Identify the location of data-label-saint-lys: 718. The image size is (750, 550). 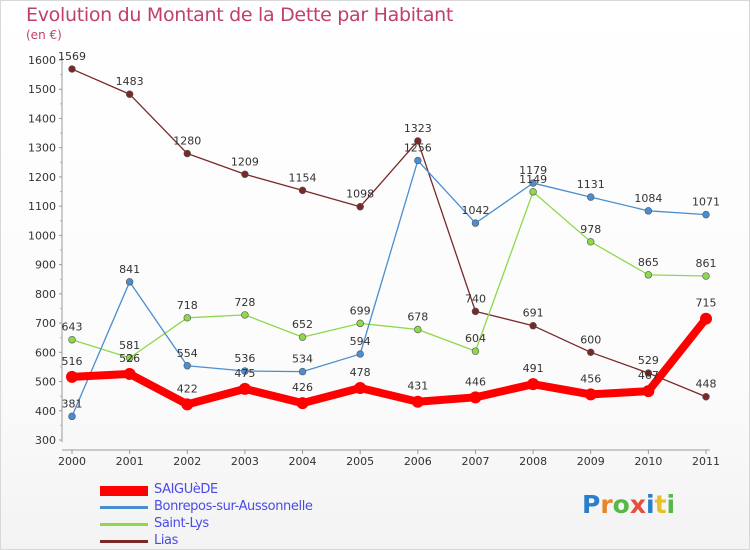
(187, 305).